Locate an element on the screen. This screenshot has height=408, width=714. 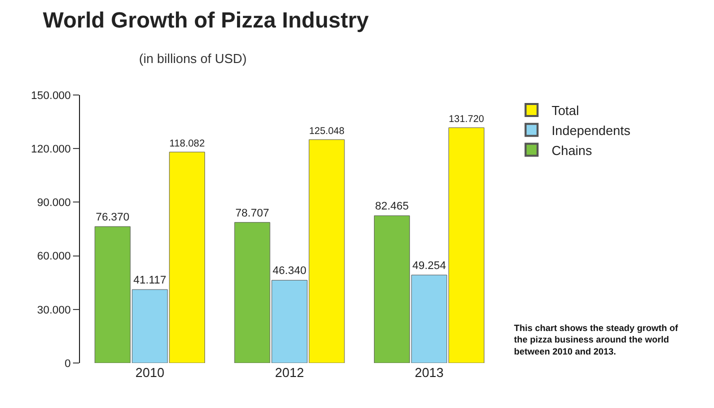
data-label: 78.707 is located at coordinates (252, 213).